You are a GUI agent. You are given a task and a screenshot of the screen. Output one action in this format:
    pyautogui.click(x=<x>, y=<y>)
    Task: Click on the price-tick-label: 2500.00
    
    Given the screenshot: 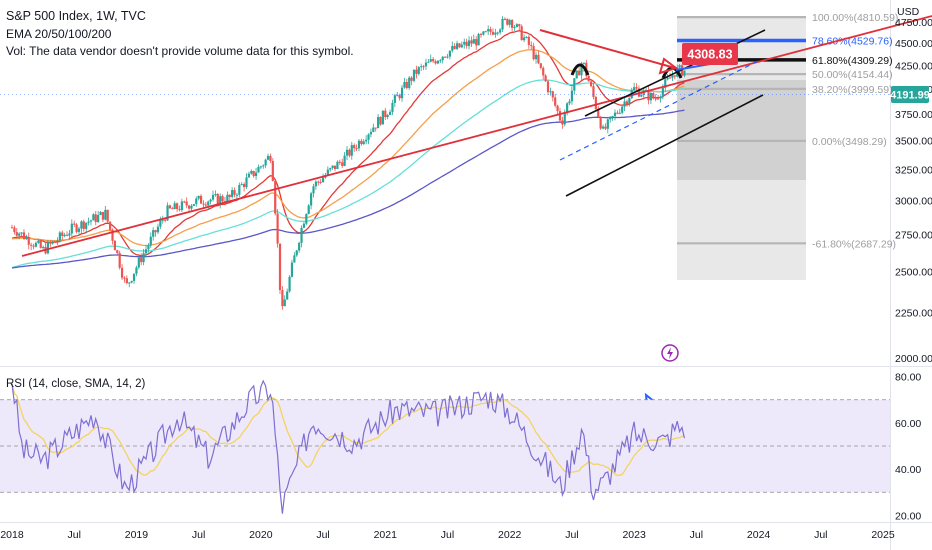 What is the action you would take?
    pyautogui.click(x=913, y=272)
    